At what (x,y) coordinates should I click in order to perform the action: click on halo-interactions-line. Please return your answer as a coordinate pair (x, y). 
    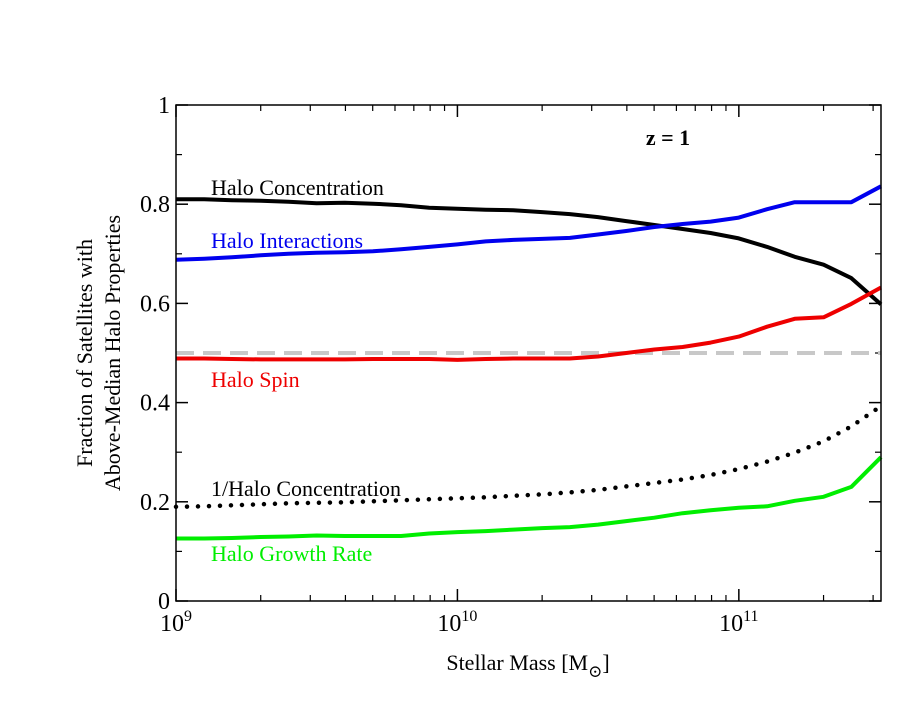
    Looking at the image, I should click on (528, 223).